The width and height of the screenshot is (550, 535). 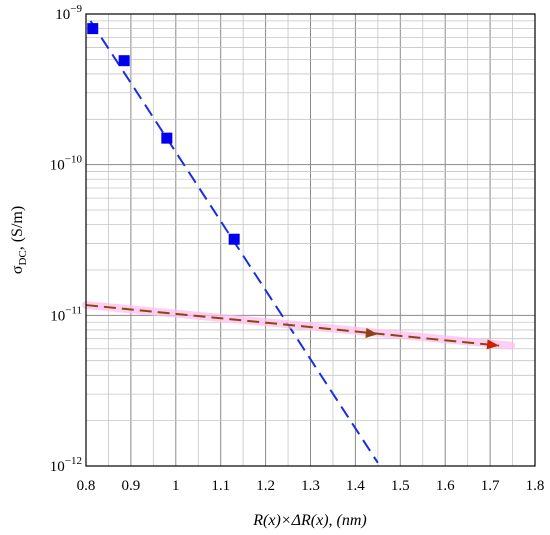 What do you see at coordinates (131, 486) in the screenshot?
I see `x-tick-label: 0.9` at bounding box center [131, 486].